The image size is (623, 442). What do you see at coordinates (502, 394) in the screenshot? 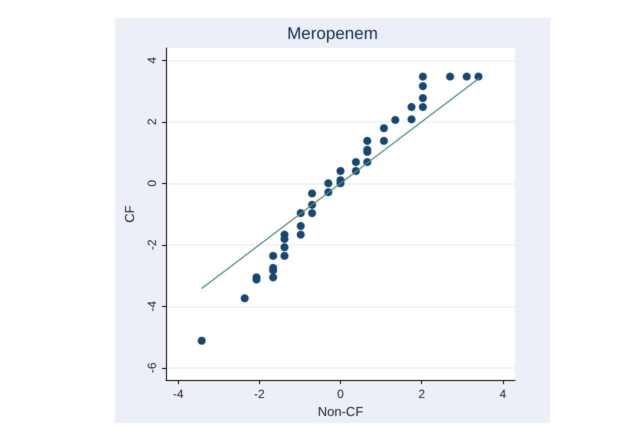
I see `x-tick-label: 4` at bounding box center [502, 394].